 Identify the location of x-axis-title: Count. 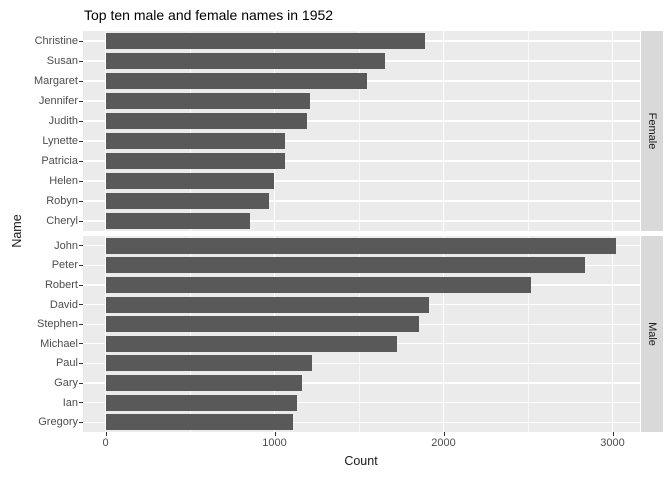
(361, 461).